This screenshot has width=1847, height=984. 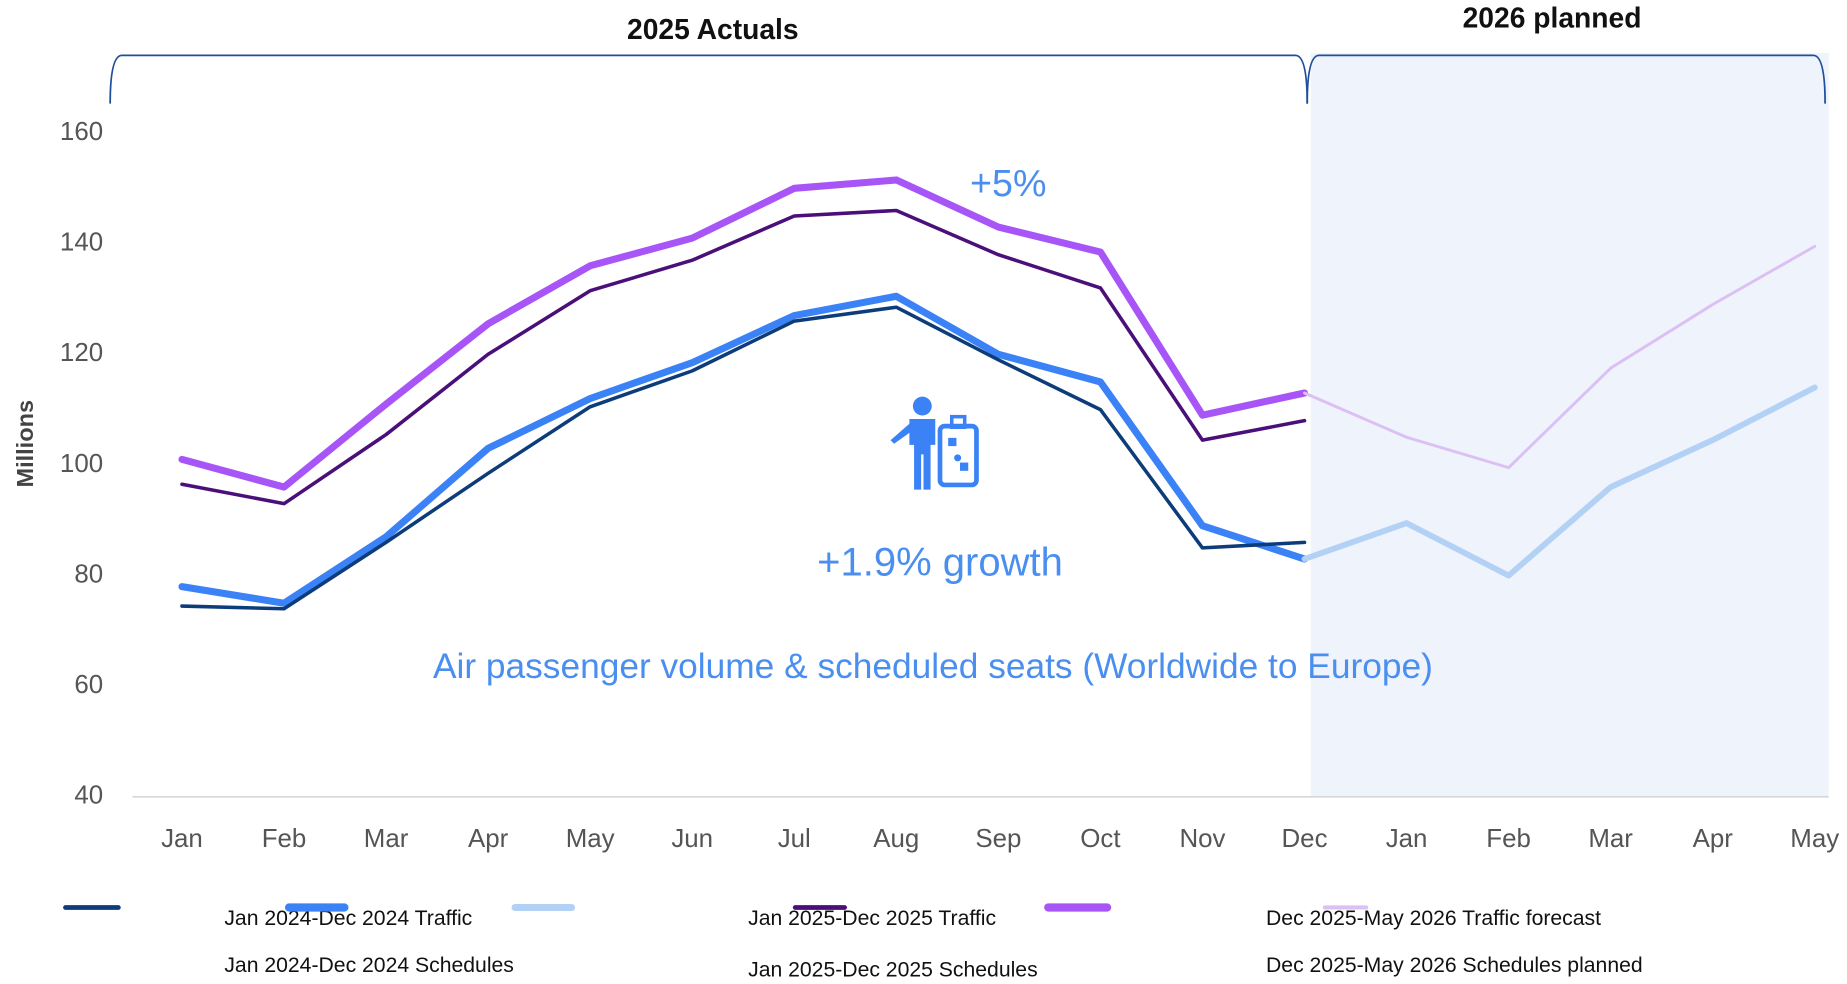 I want to click on section-label: 2025 Actuals, so click(x=713, y=29).